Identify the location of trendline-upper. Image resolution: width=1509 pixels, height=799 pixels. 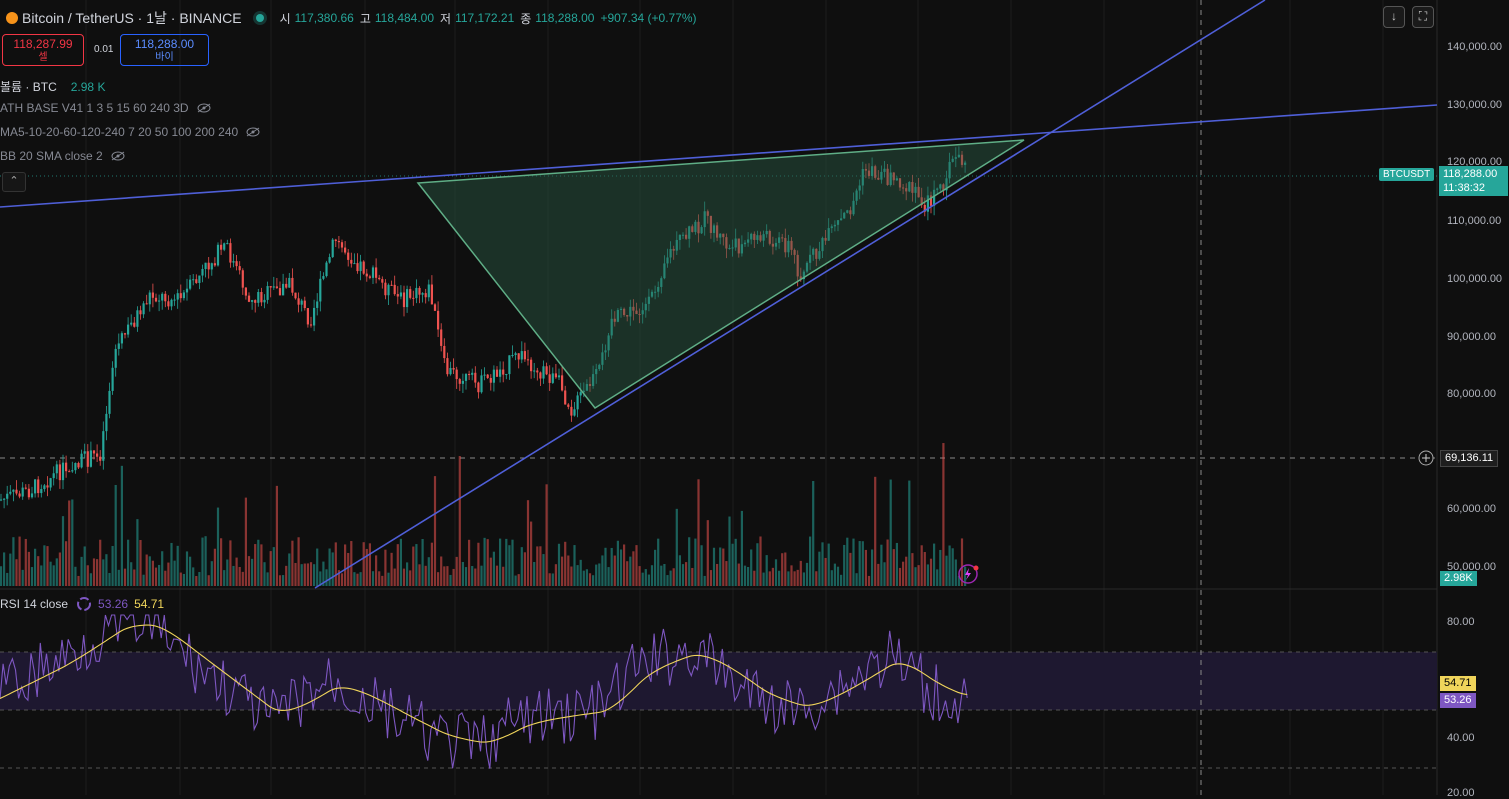
(719, 156).